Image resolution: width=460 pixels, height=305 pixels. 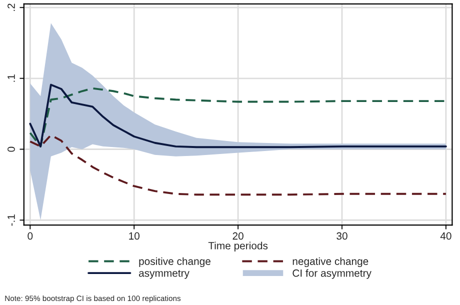 I want to click on legend-label: negative change, so click(x=330, y=262).